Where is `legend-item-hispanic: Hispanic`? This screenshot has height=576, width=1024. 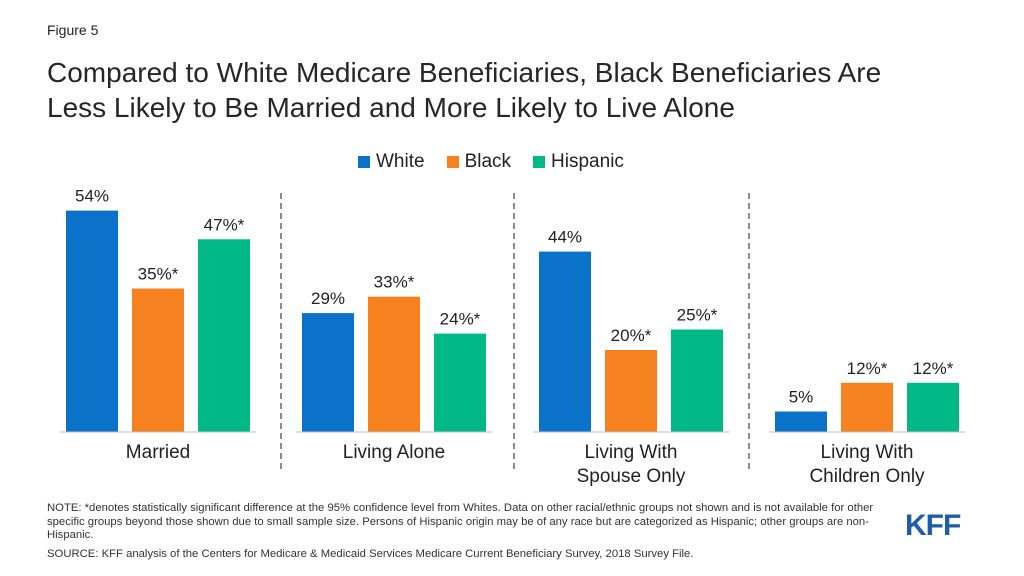 legend-item-hispanic: Hispanic is located at coordinates (578, 162).